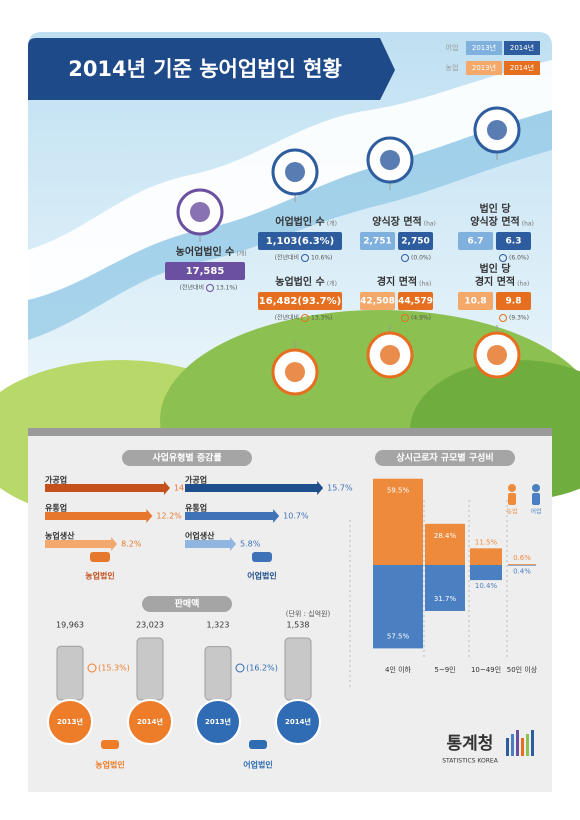  I want to click on category-label: 5~9인, so click(444, 669).